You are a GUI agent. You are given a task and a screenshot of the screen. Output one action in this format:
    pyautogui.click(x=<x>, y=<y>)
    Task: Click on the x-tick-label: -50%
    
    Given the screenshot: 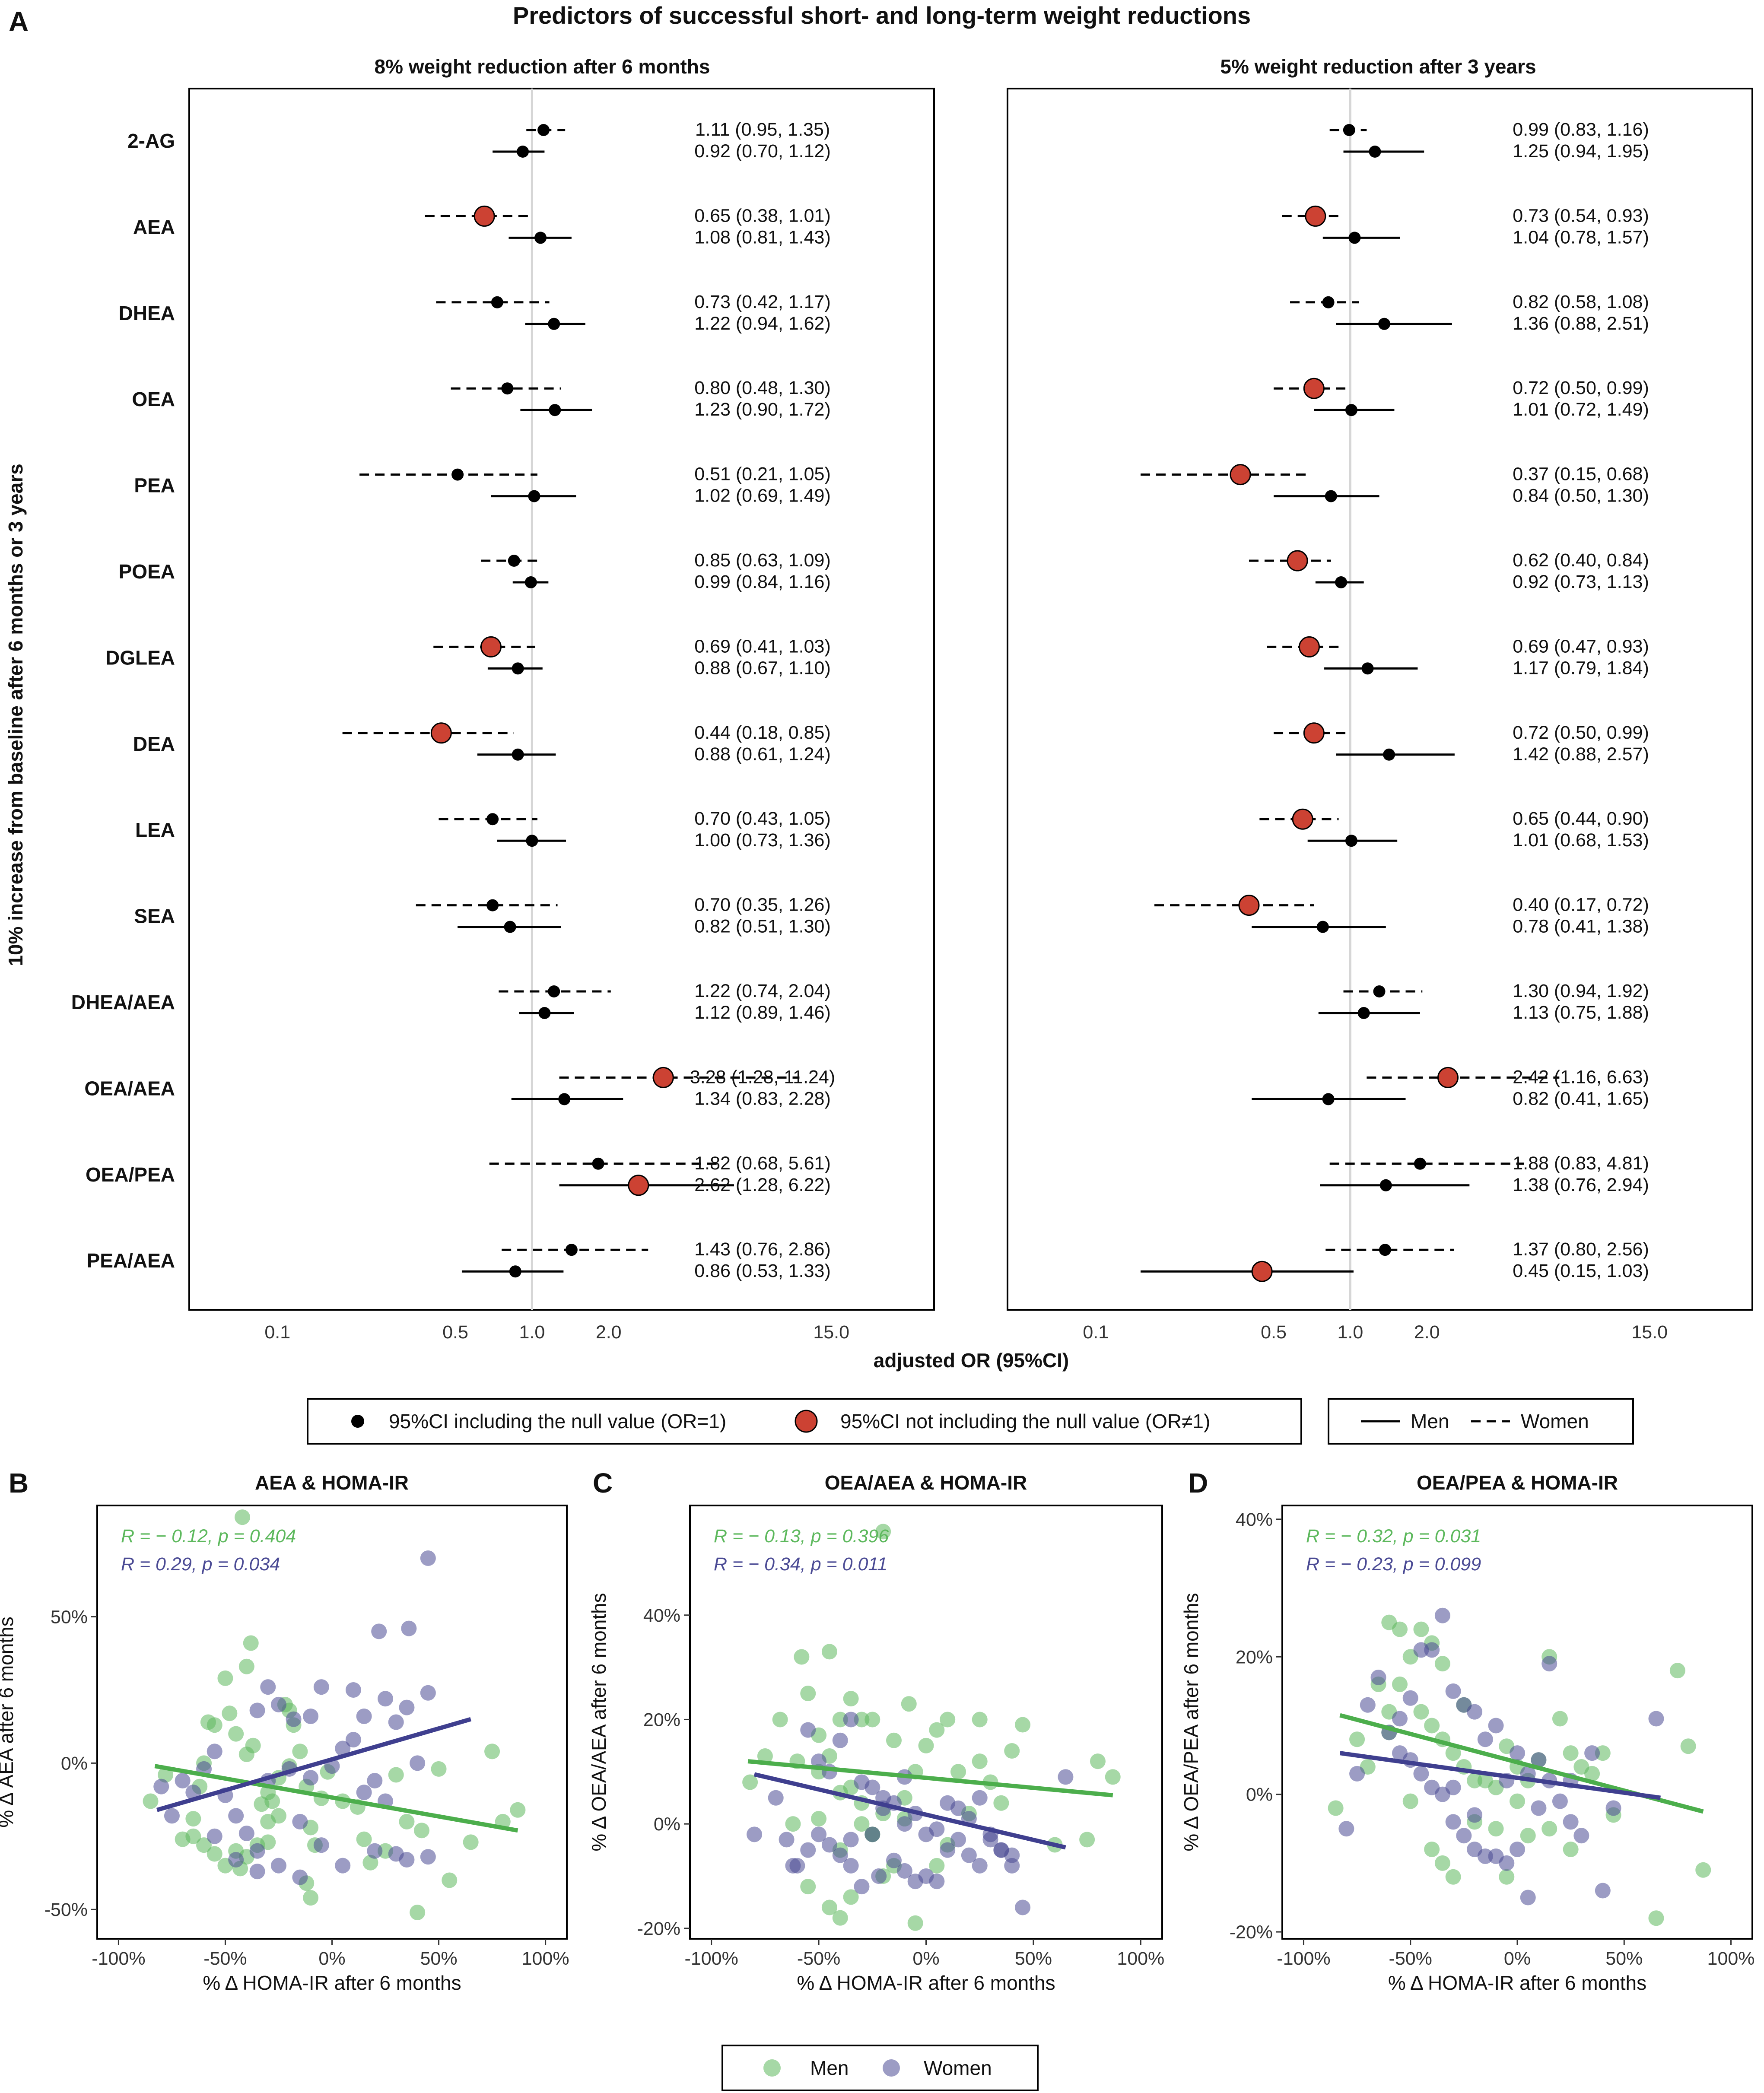 What is the action you would take?
    pyautogui.click(x=818, y=1958)
    